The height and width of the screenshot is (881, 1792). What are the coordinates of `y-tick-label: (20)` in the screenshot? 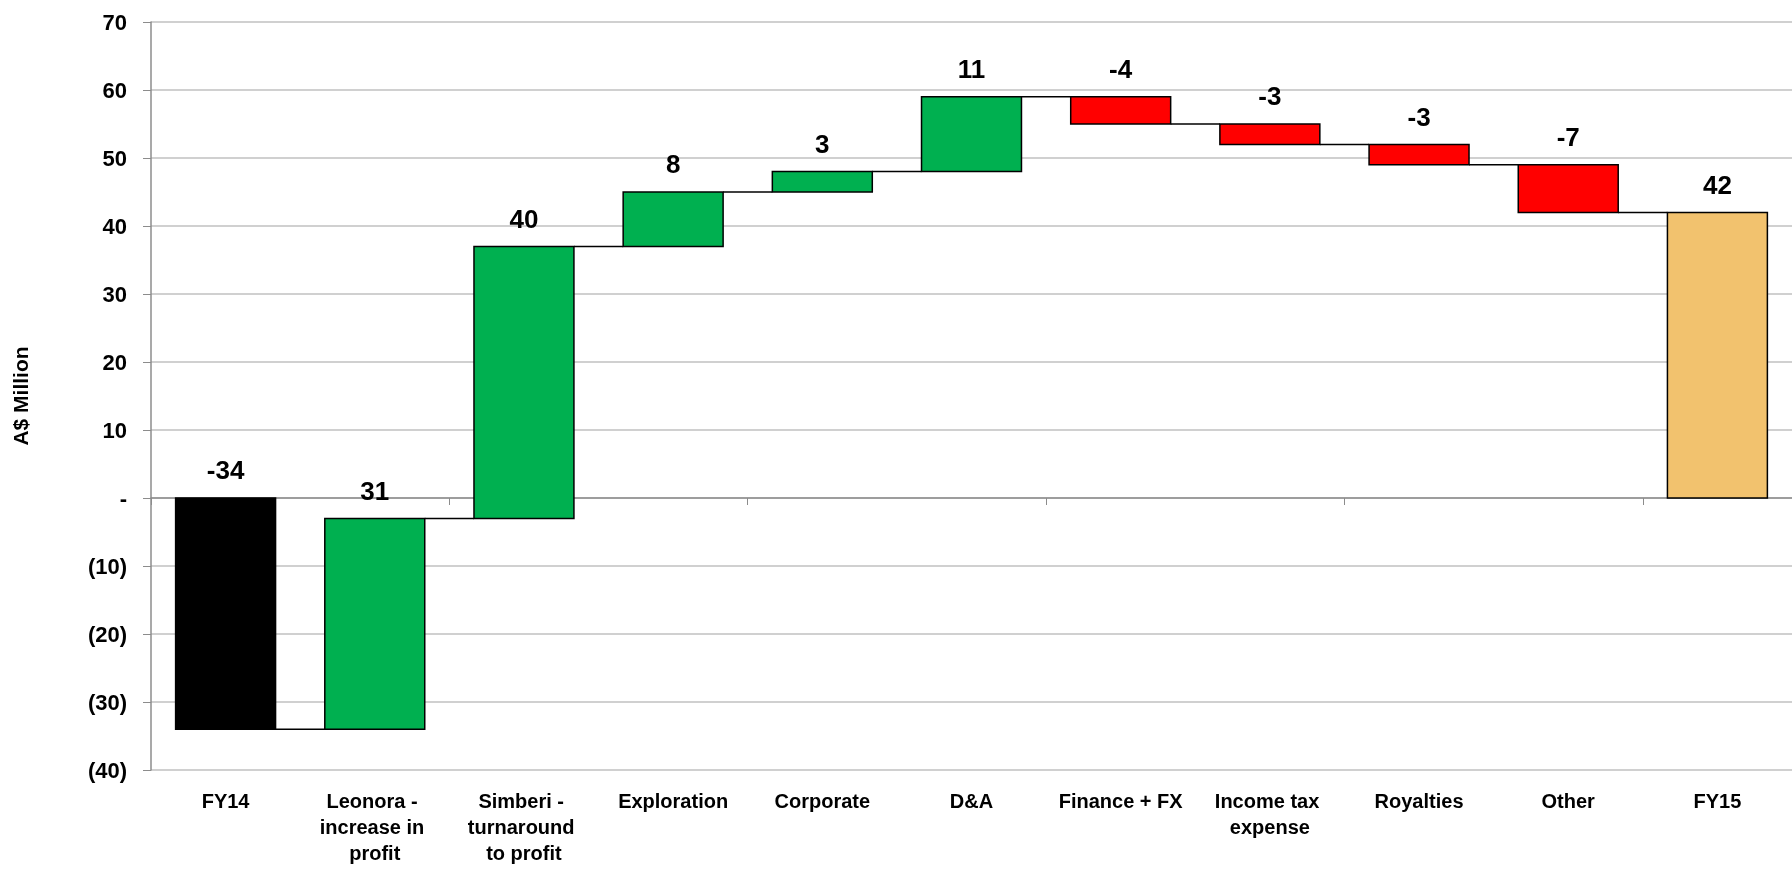 It's located at (107, 634).